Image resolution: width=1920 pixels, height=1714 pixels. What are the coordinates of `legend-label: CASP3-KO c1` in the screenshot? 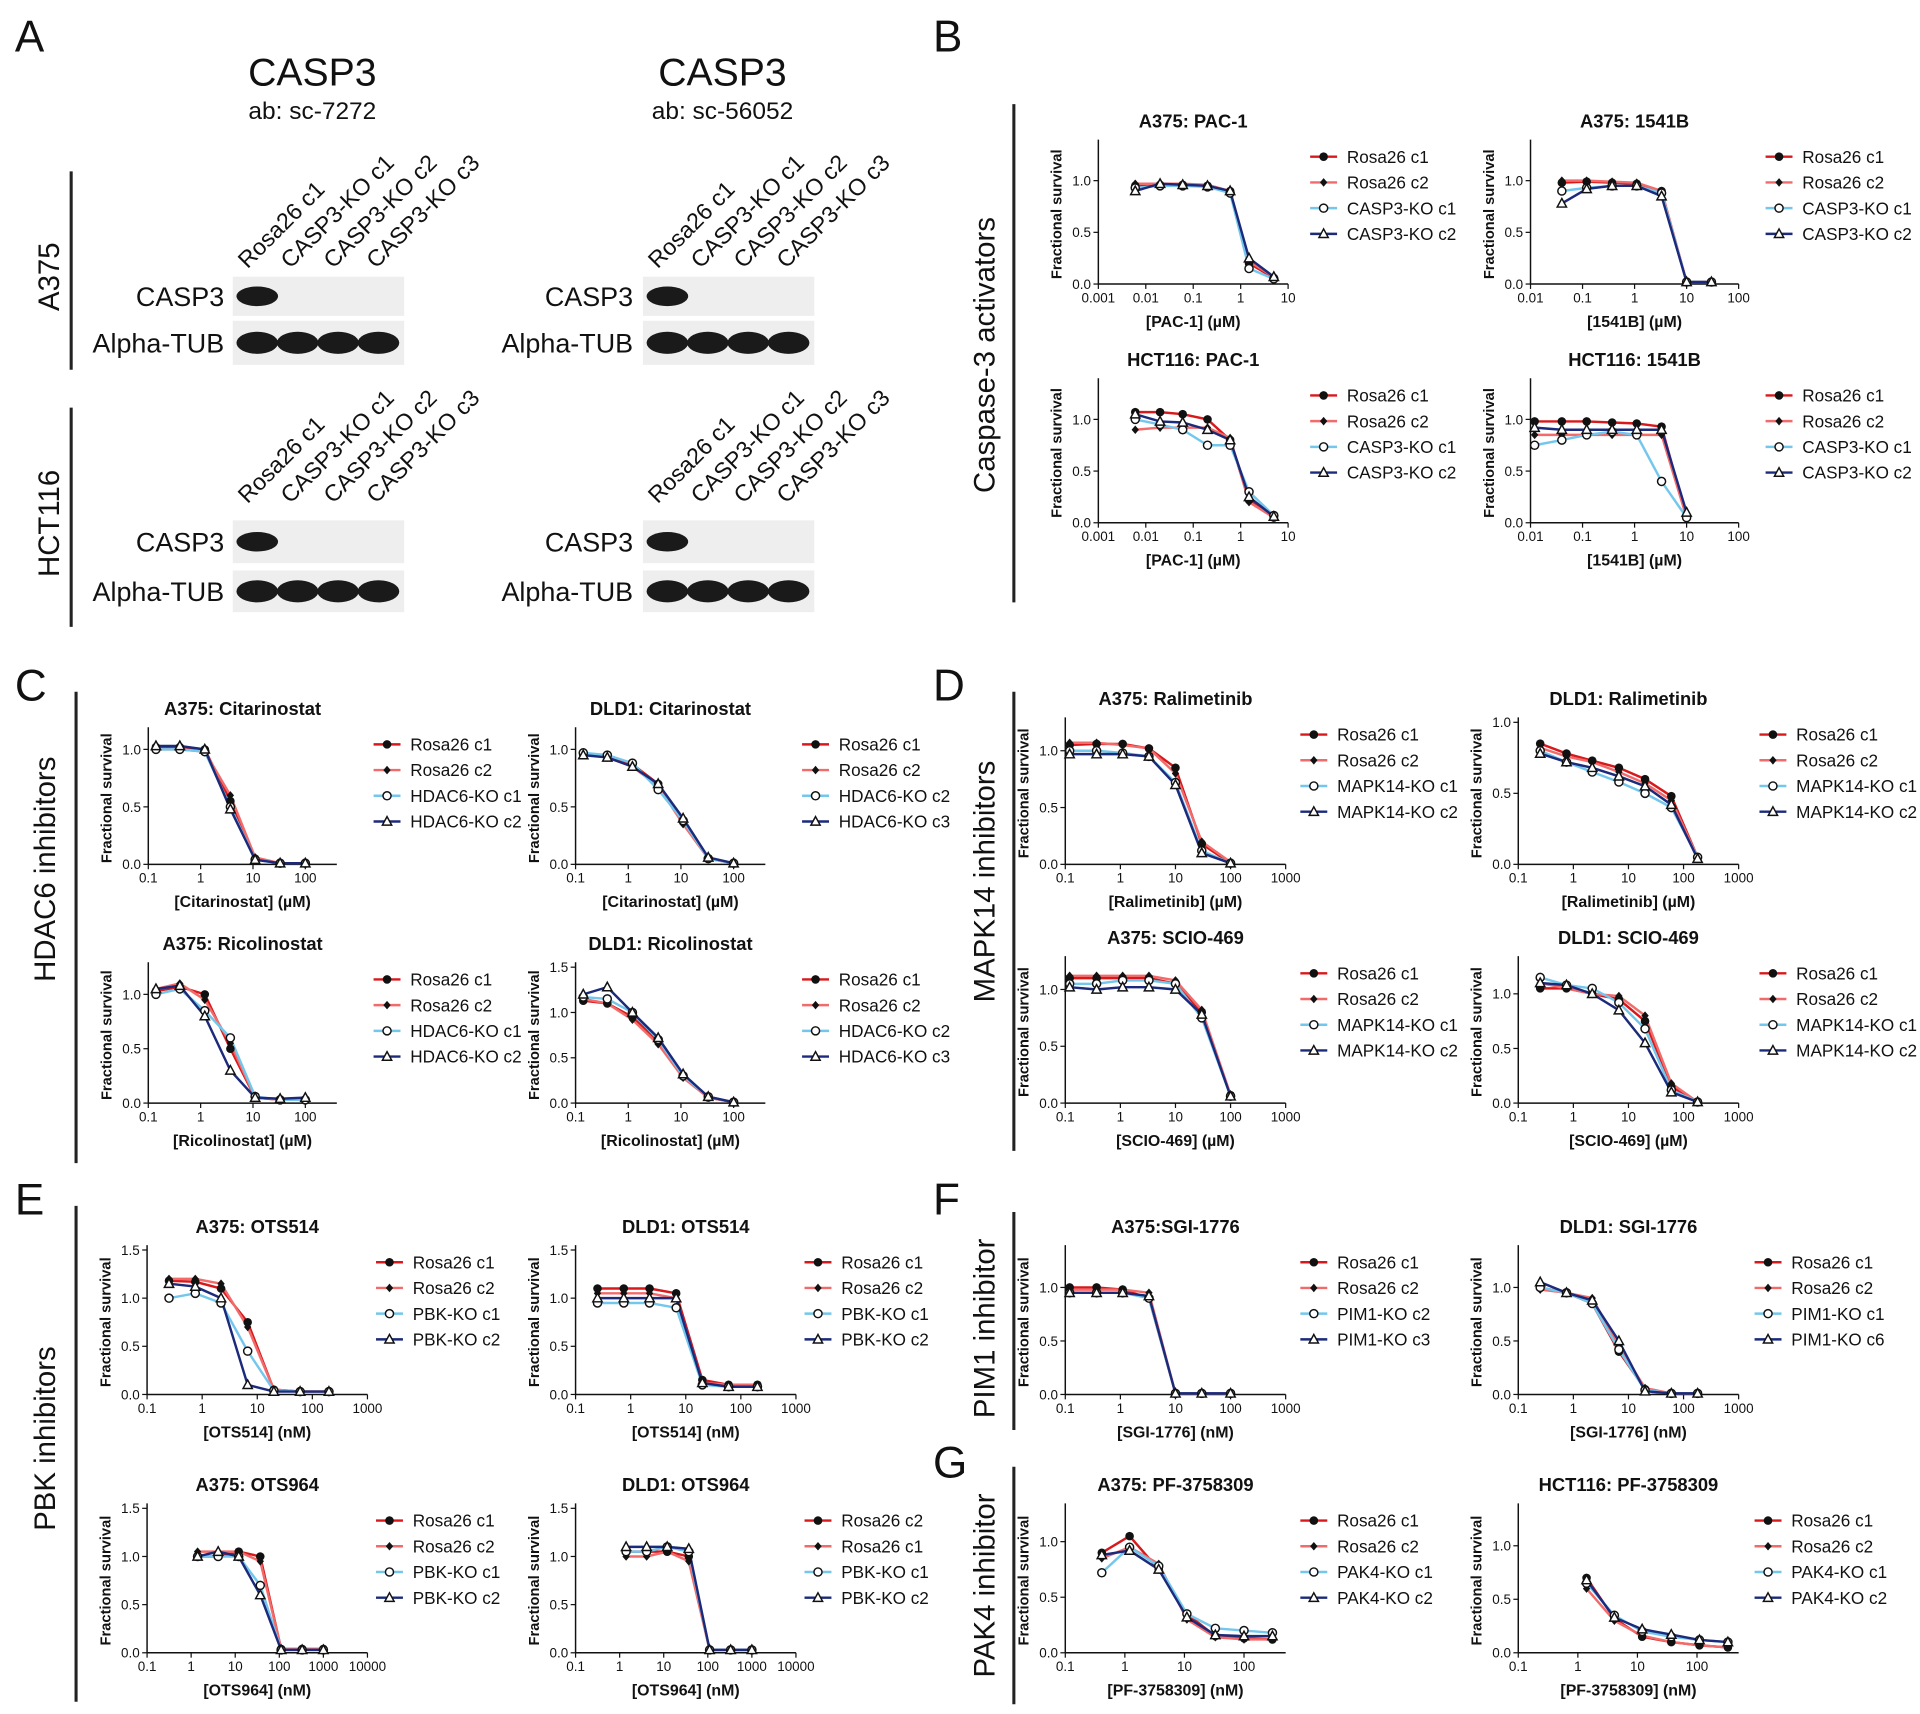 It's located at (1856, 208).